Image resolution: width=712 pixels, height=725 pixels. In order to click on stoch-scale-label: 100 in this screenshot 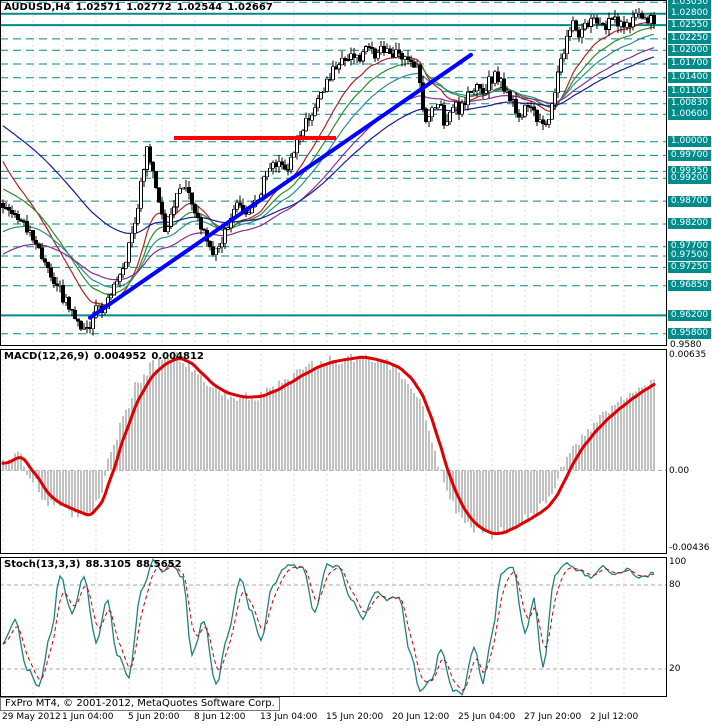, I will do `click(678, 562)`.